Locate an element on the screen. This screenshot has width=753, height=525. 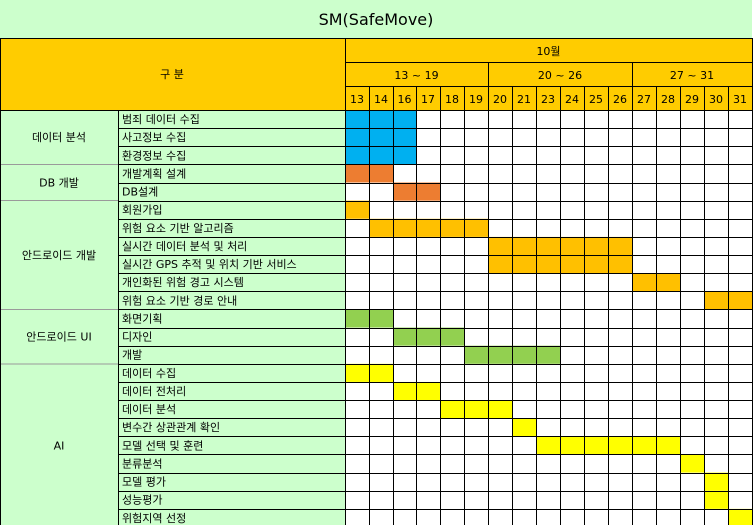
week-label: 27 ~ 31 is located at coordinates (692, 75).